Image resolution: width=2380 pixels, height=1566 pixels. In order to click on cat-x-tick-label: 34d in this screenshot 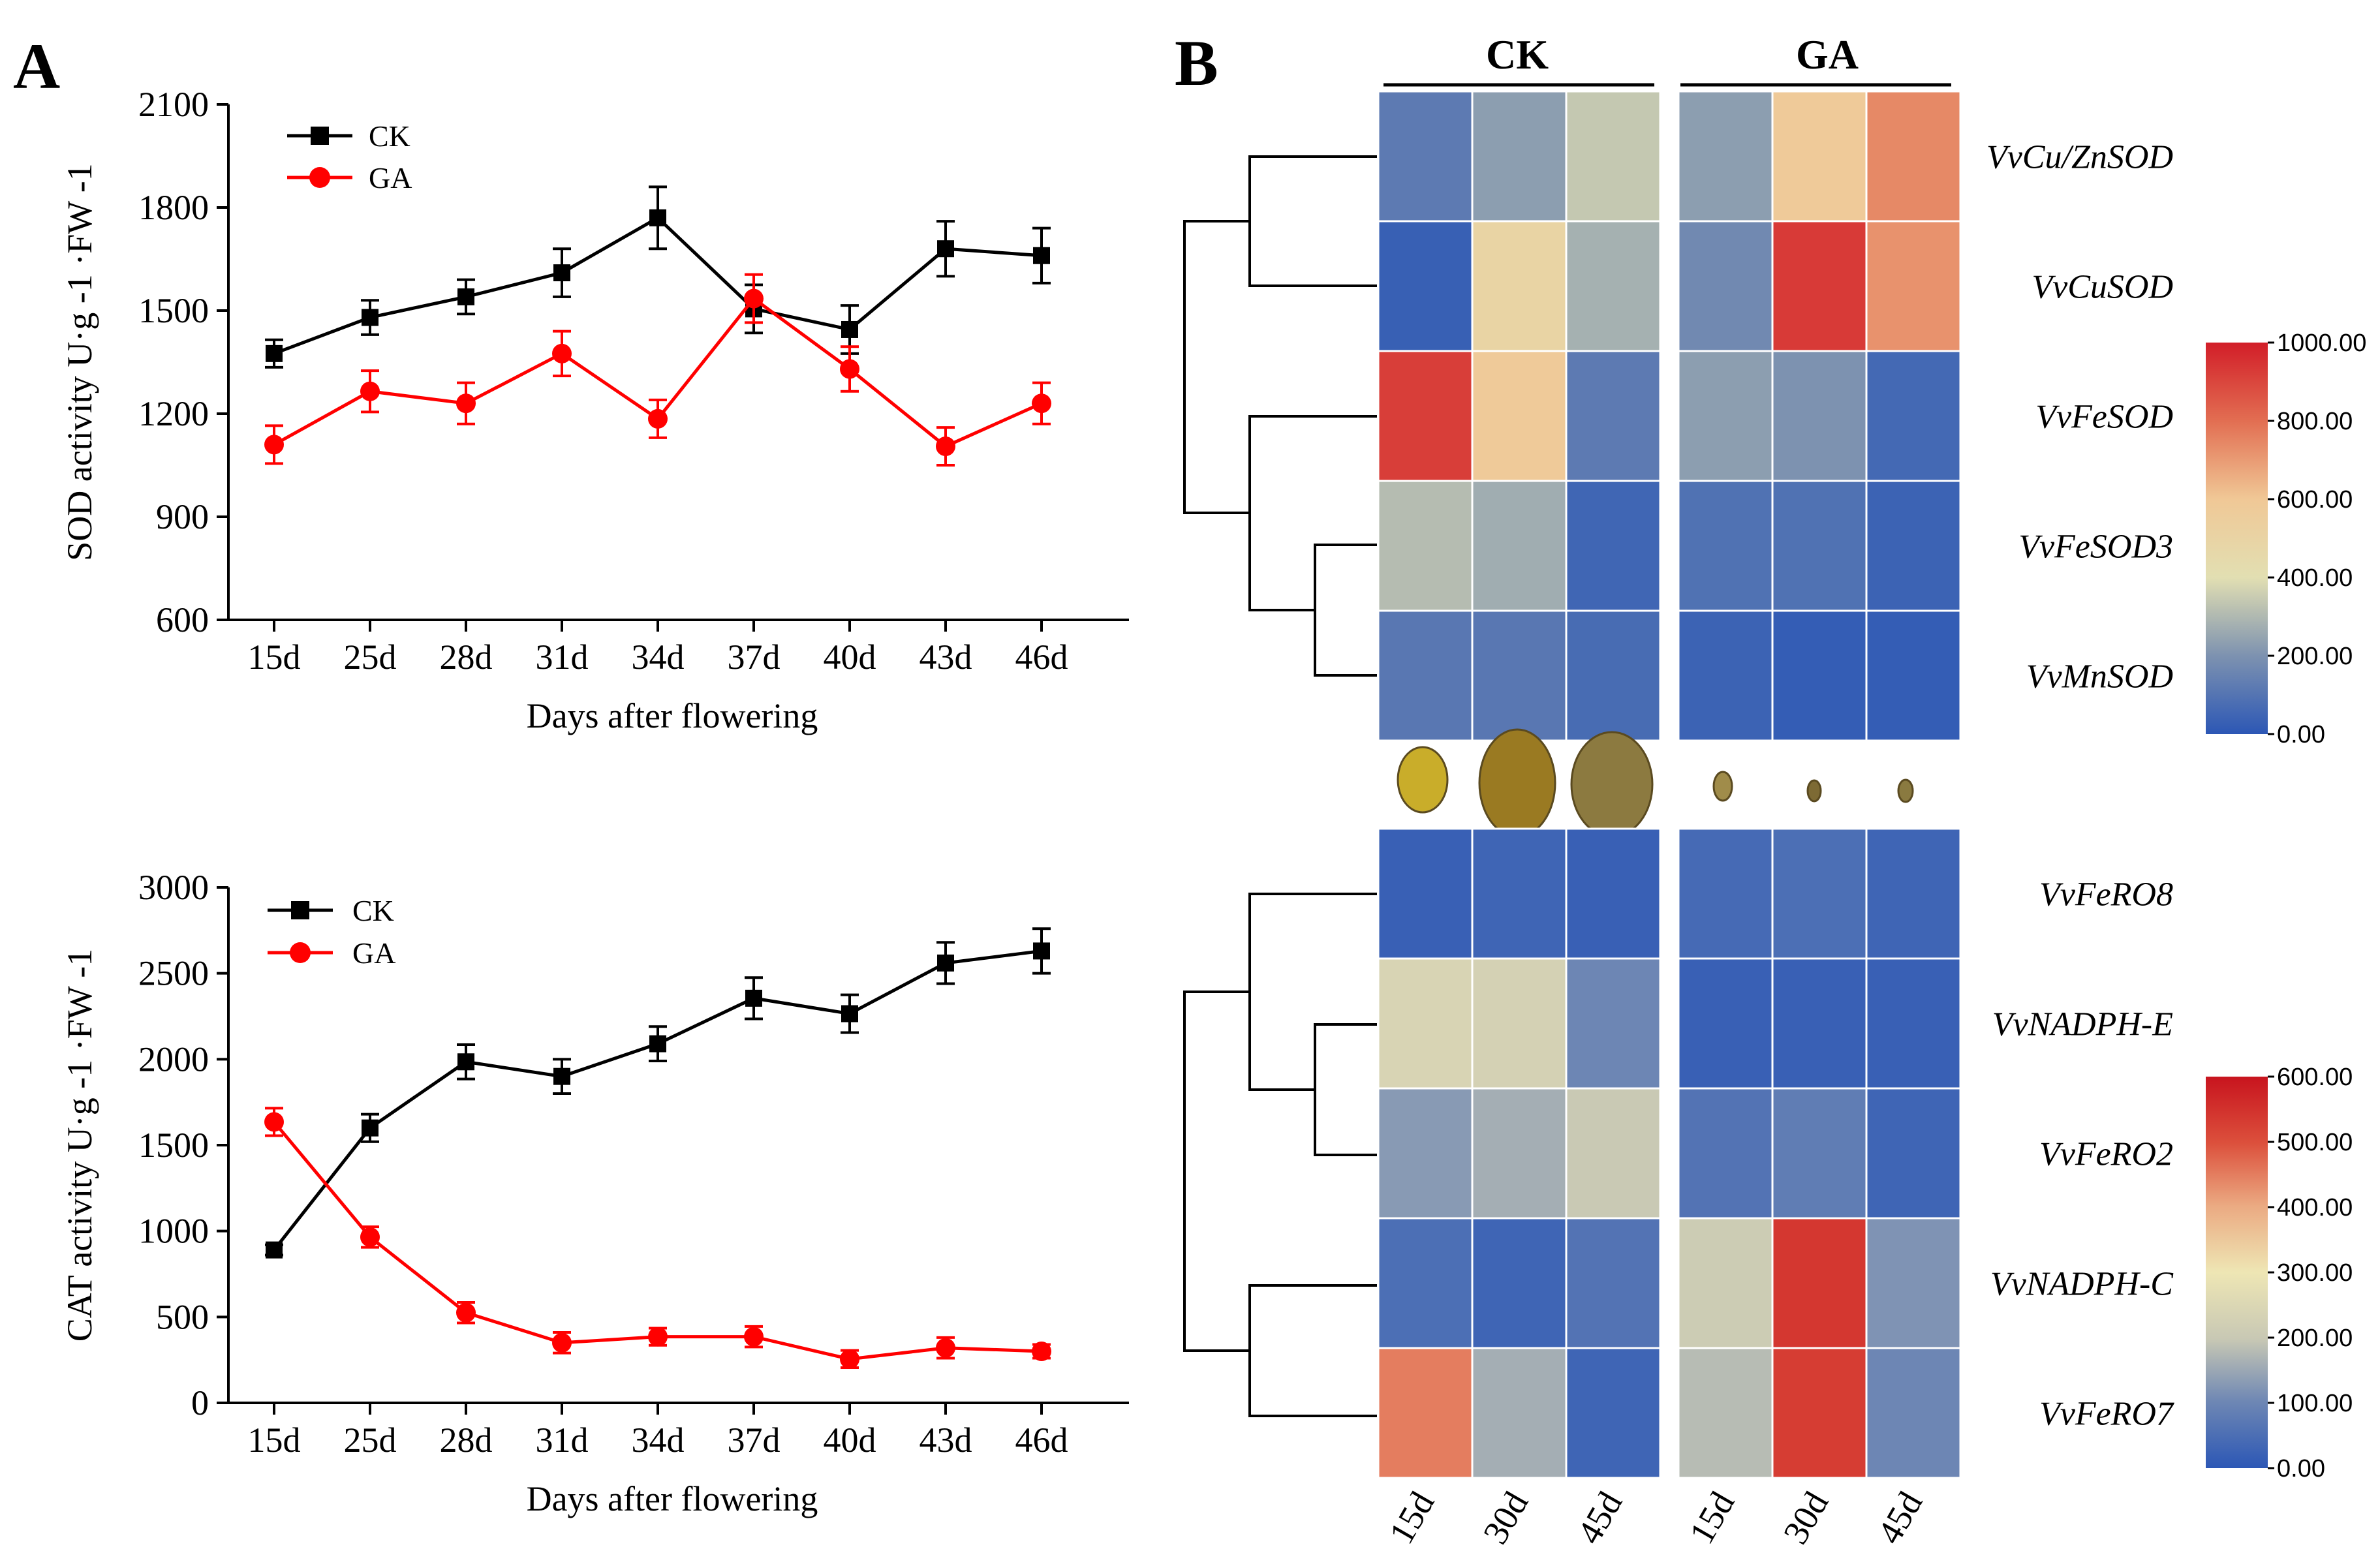, I will do `click(659, 1440)`.